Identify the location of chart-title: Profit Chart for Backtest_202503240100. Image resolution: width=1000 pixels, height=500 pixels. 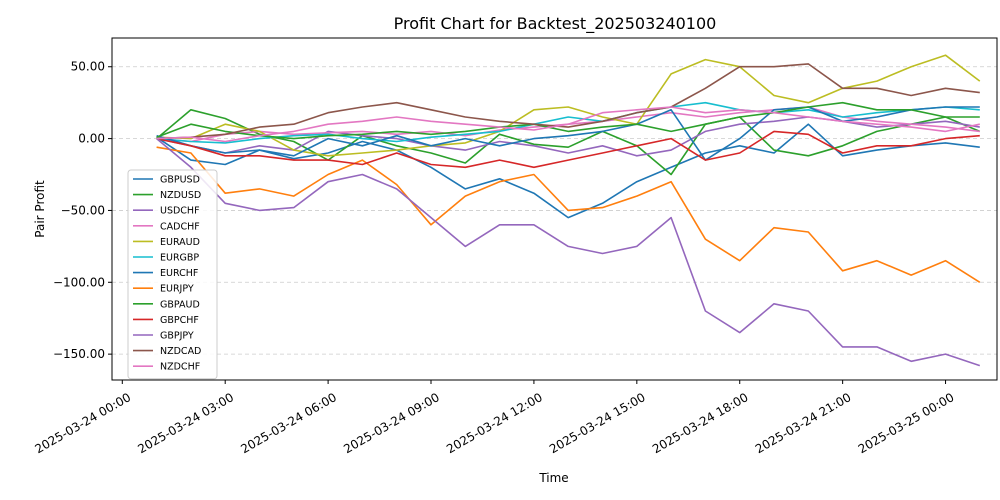
(555, 24).